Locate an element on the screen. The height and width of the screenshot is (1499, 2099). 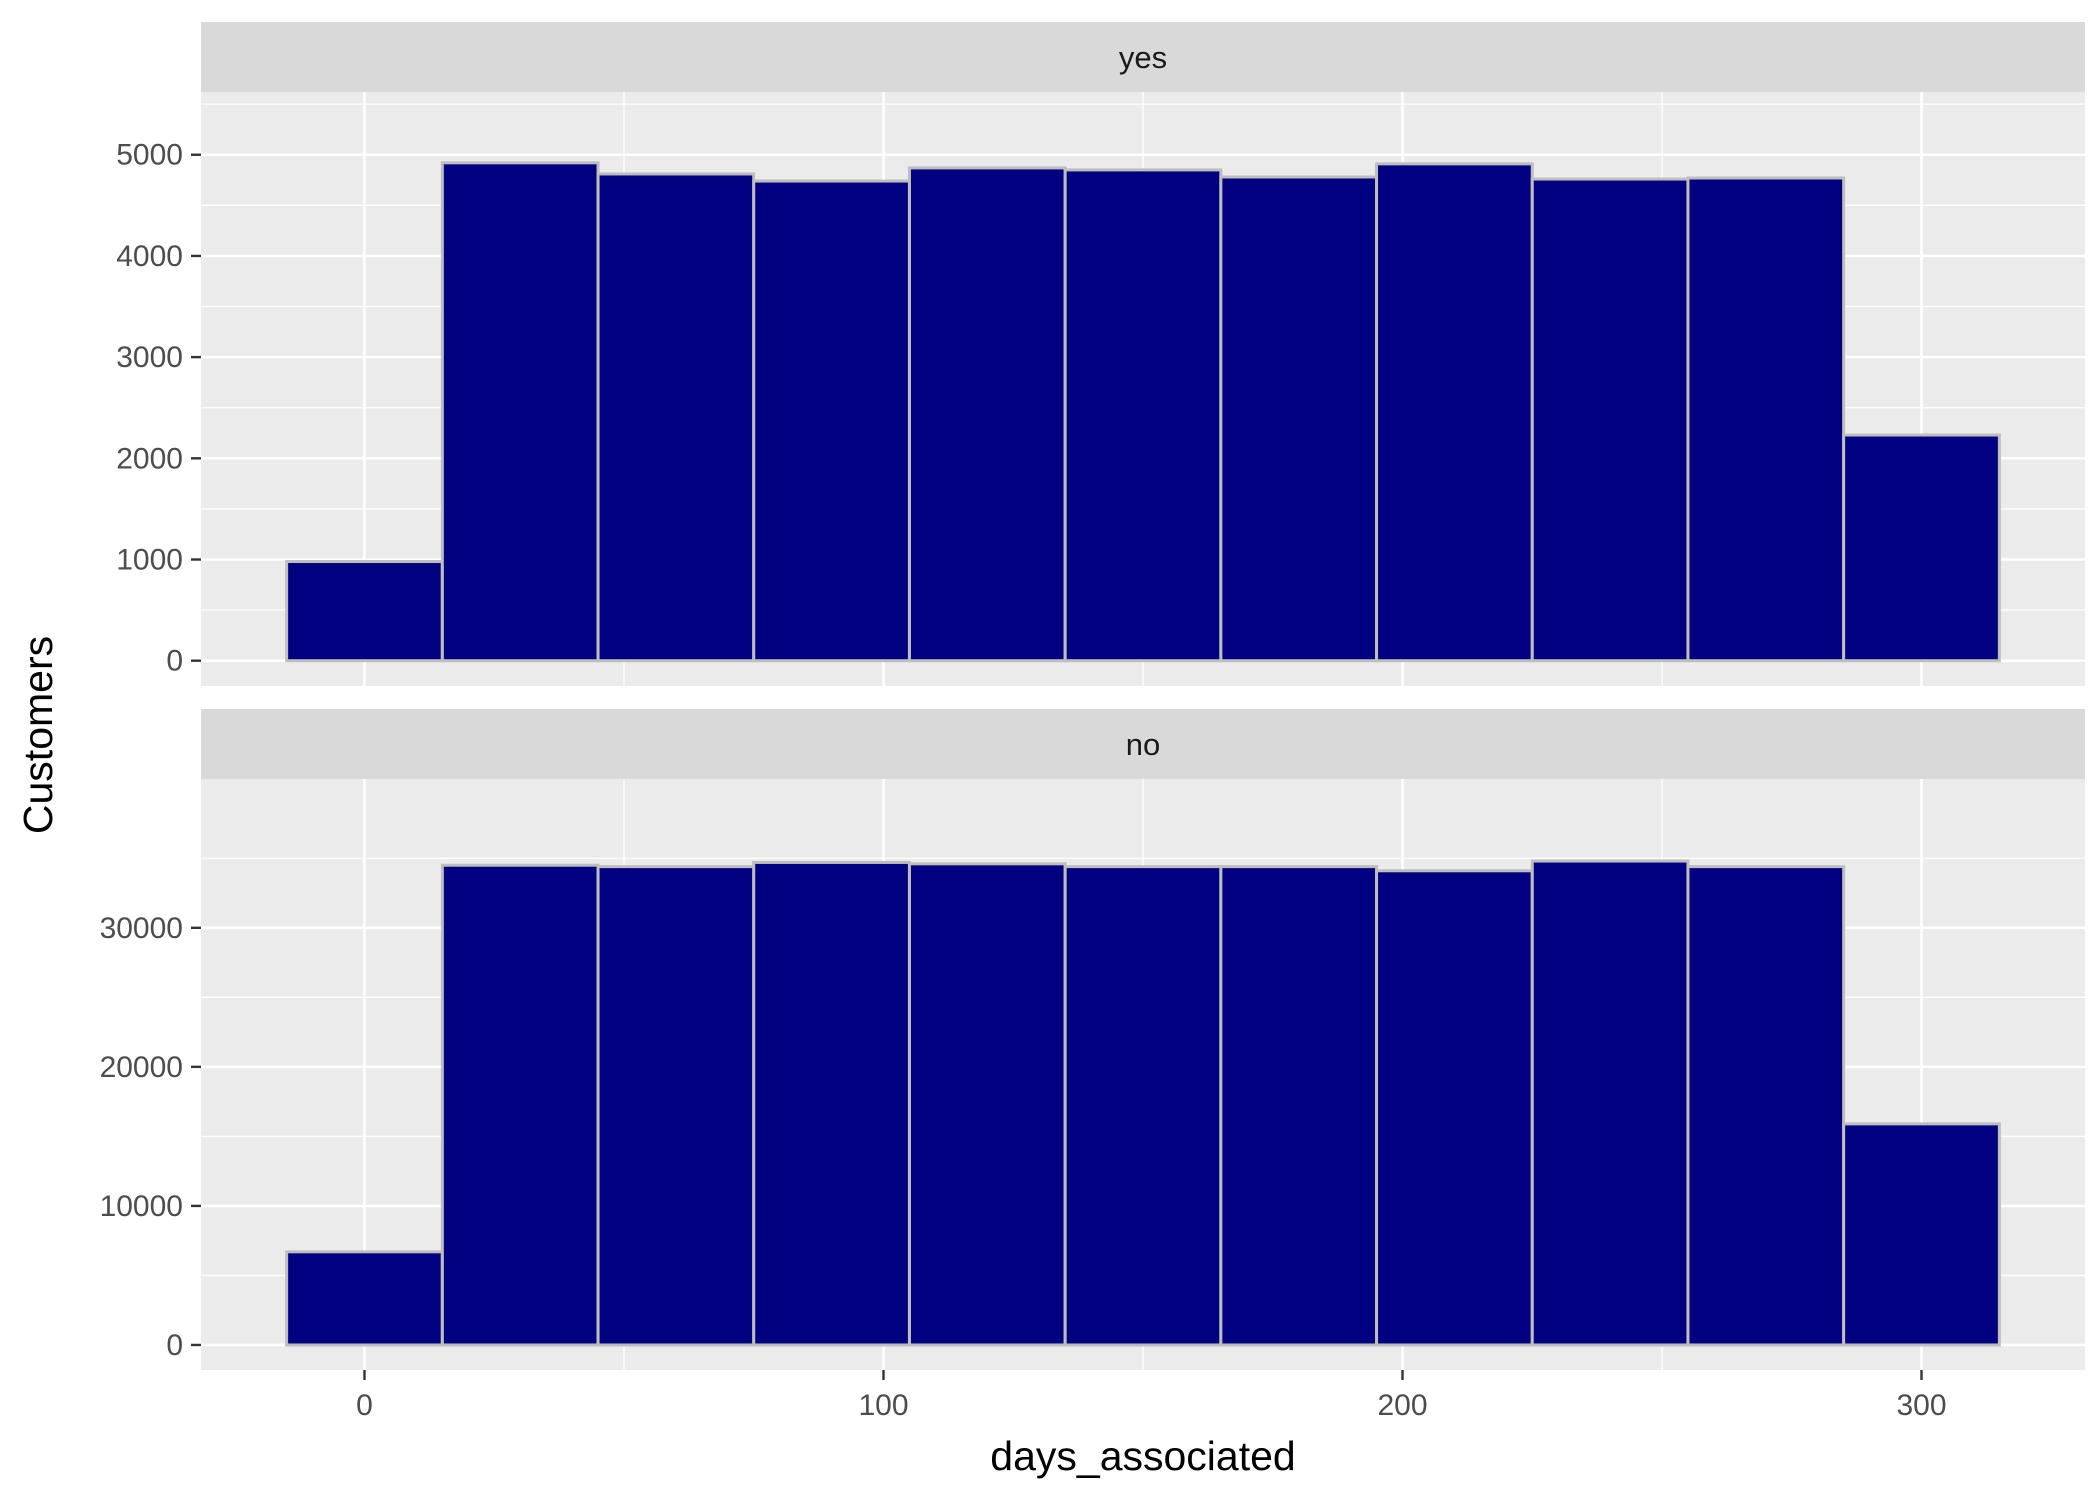
y-tick-label: 4000 is located at coordinates (149, 256).